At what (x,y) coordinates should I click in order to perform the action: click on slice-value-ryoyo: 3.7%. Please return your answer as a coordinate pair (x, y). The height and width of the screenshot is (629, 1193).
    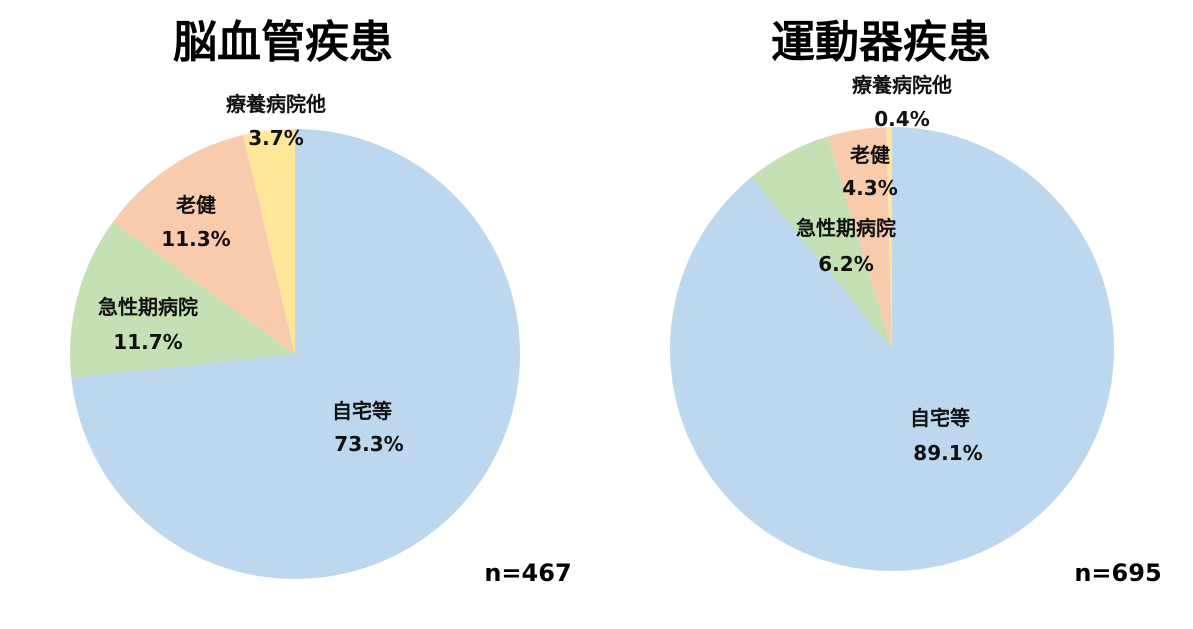
    Looking at the image, I should click on (275, 138).